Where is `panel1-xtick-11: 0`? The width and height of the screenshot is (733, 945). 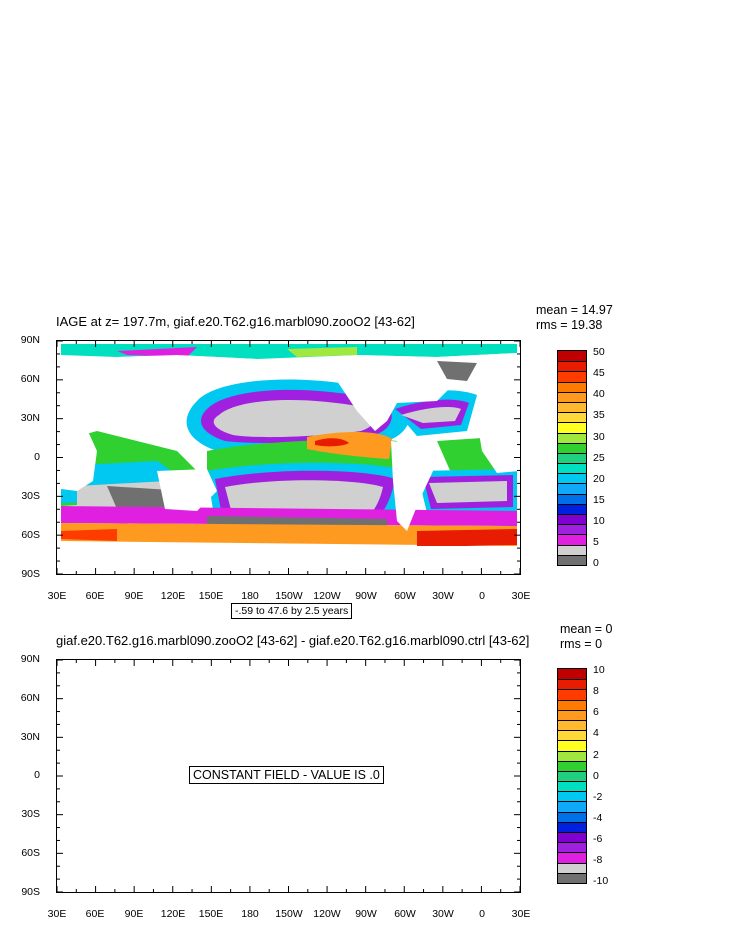
panel1-xtick-11: 0 is located at coordinates (482, 596).